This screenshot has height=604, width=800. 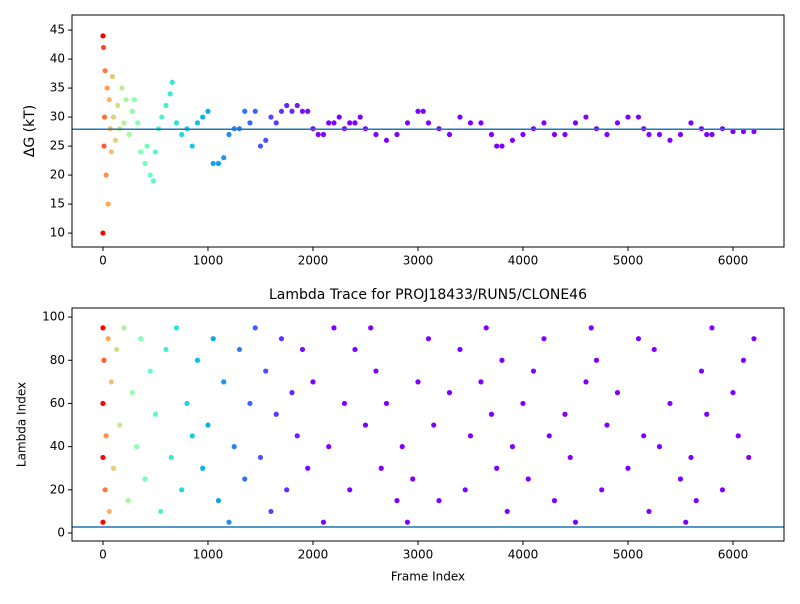 I want to click on y-tick-label: 0, so click(x=61, y=533).